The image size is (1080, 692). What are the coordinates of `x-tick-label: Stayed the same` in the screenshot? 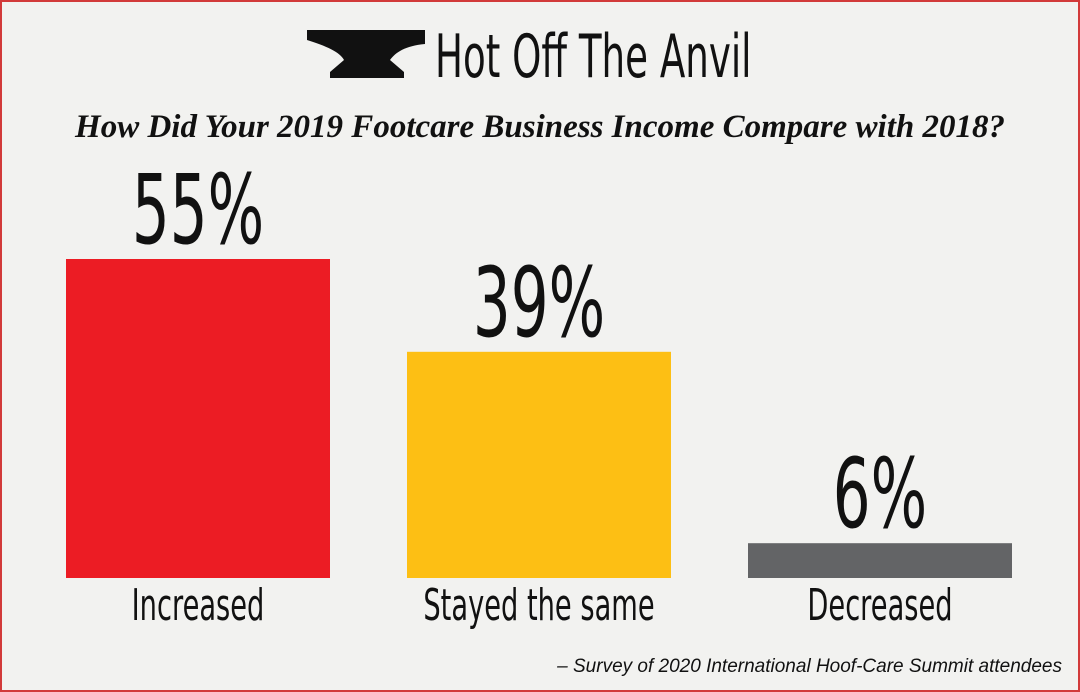 It's located at (538, 605).